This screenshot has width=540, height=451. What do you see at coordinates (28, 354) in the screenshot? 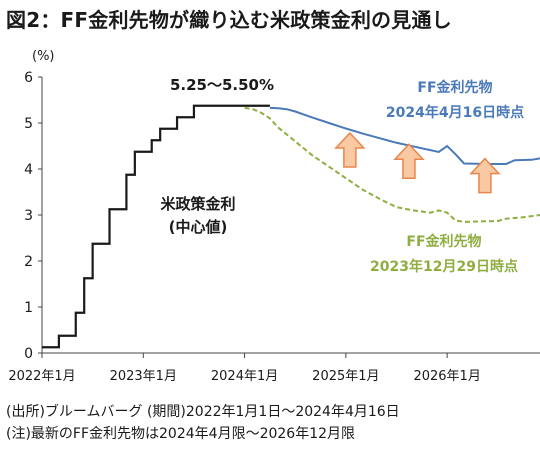
I see `y-tick-label: 0` at bounding box center [28, 354].